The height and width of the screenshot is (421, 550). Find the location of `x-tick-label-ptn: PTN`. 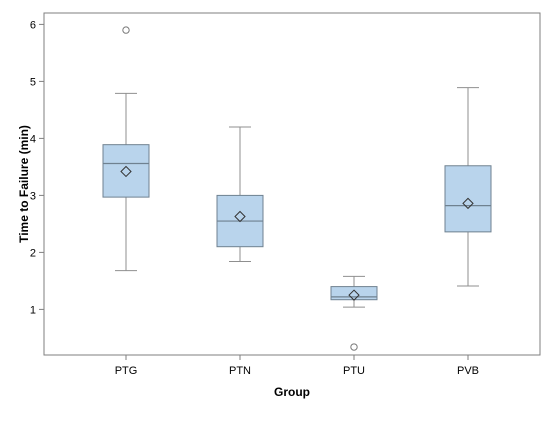

x-tick-label-ptn: PTN is located at coordinates (240, 371).